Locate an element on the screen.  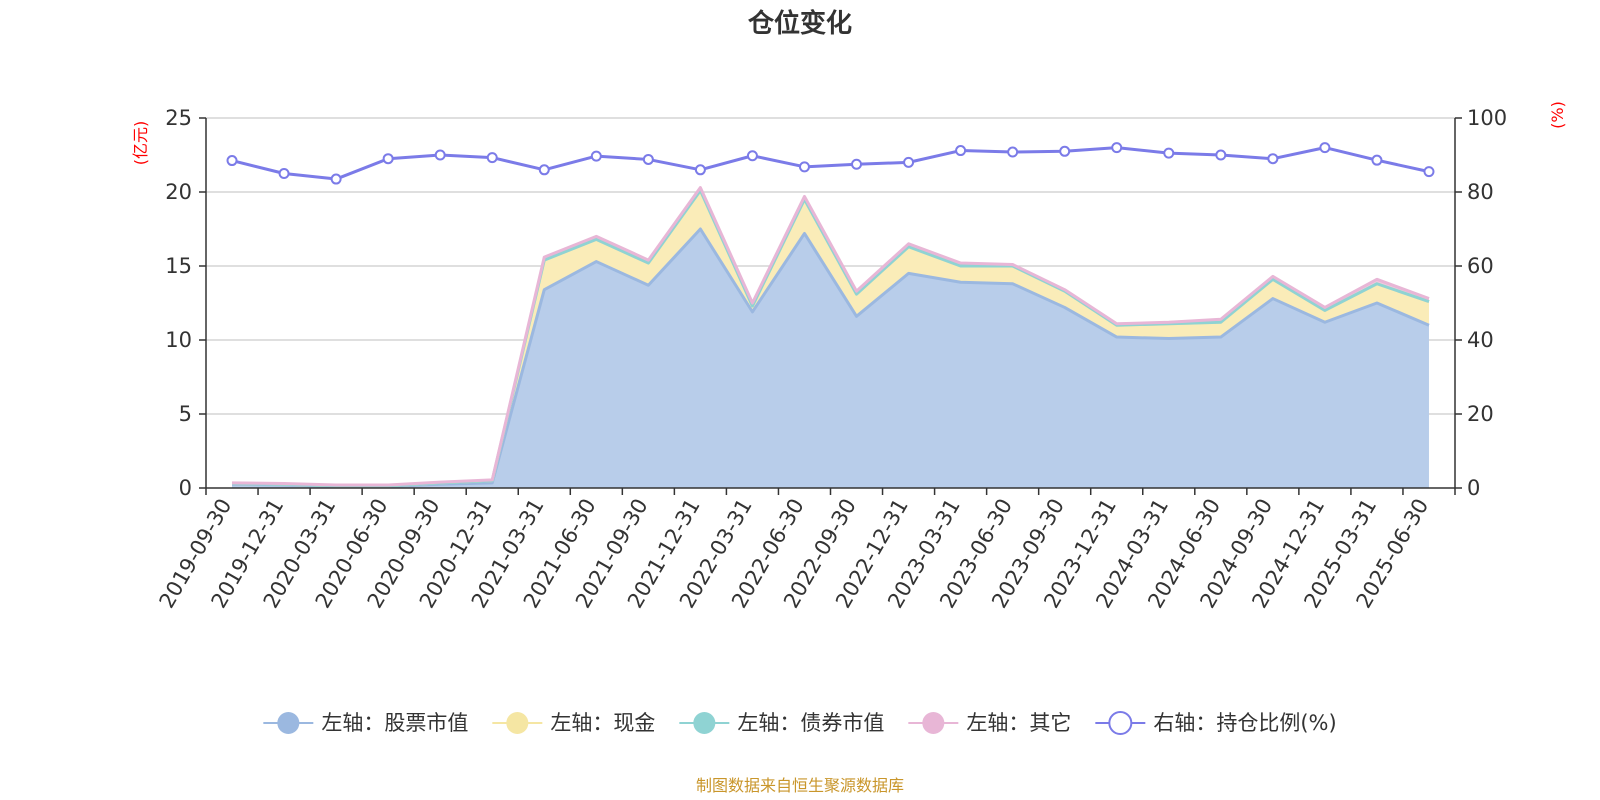
legend-item-2: 左轴：债券市值 is located at coordinates (781, 723).